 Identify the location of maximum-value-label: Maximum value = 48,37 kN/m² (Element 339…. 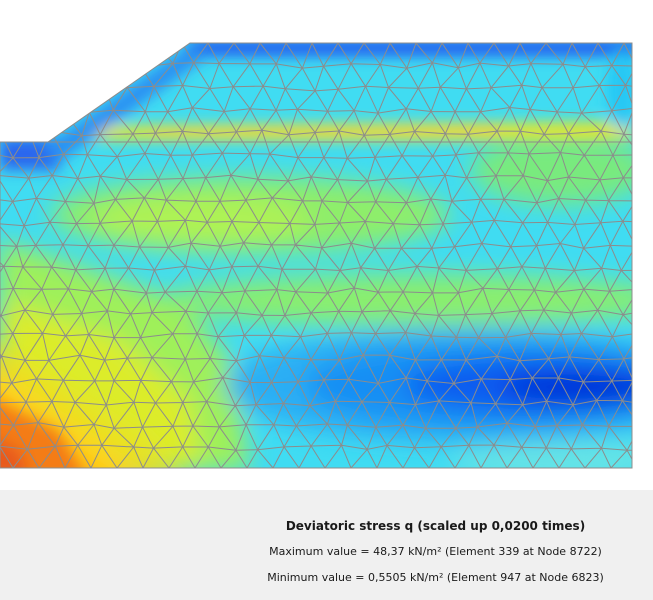
(435, 551).